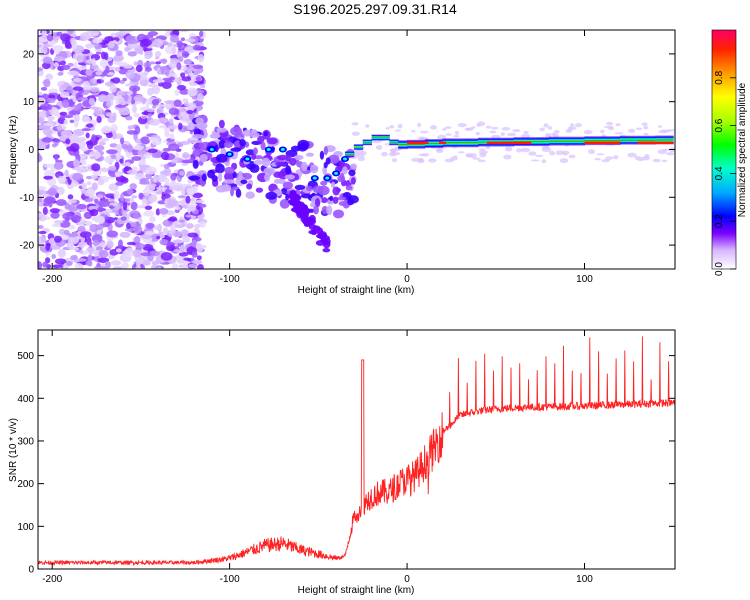  What do you see at coordinates (719, 125) in the screenshot?
I see `colorbar-tick-label: 0.6` at bounding box center [719, 125].